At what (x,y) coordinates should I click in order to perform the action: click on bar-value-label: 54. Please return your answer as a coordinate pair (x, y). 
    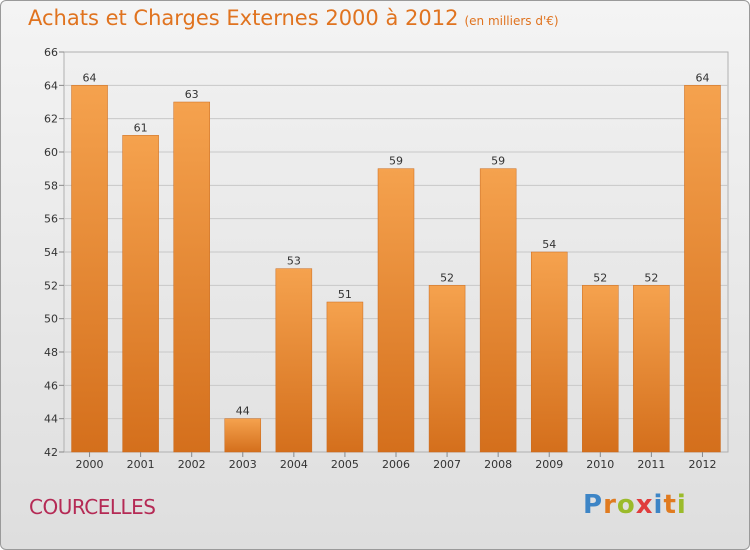
    Looking at the image, I should click on (549, 244).